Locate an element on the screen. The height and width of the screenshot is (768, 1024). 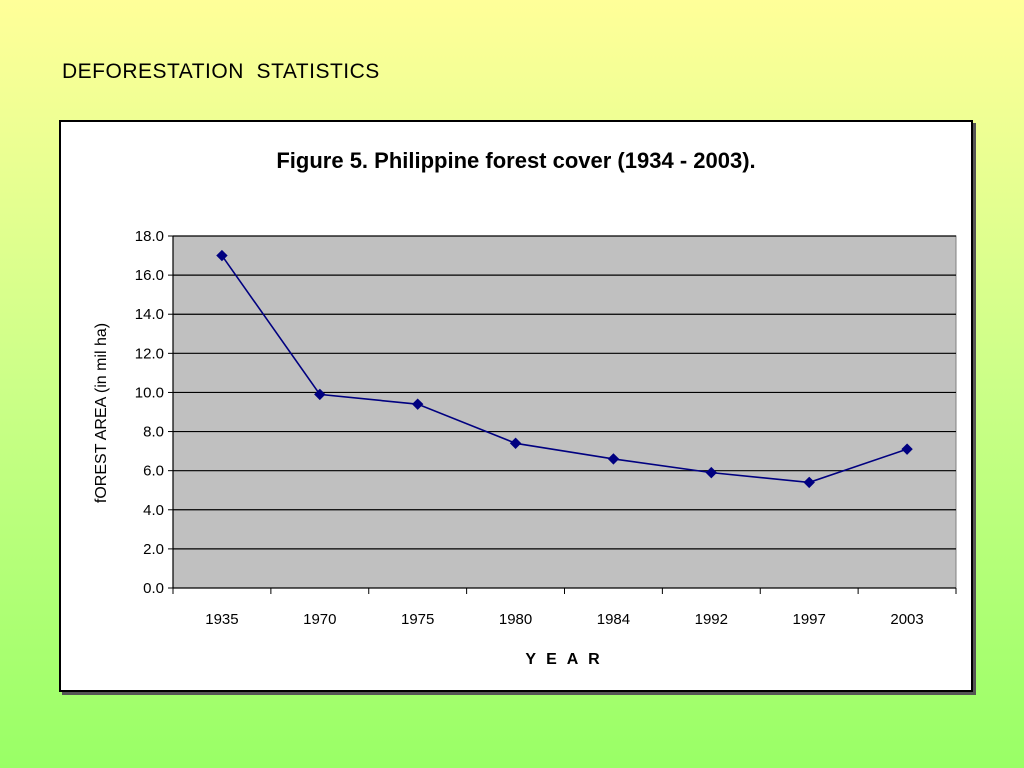
x-tick-label: 1980 is located at coordinates (515, 619).